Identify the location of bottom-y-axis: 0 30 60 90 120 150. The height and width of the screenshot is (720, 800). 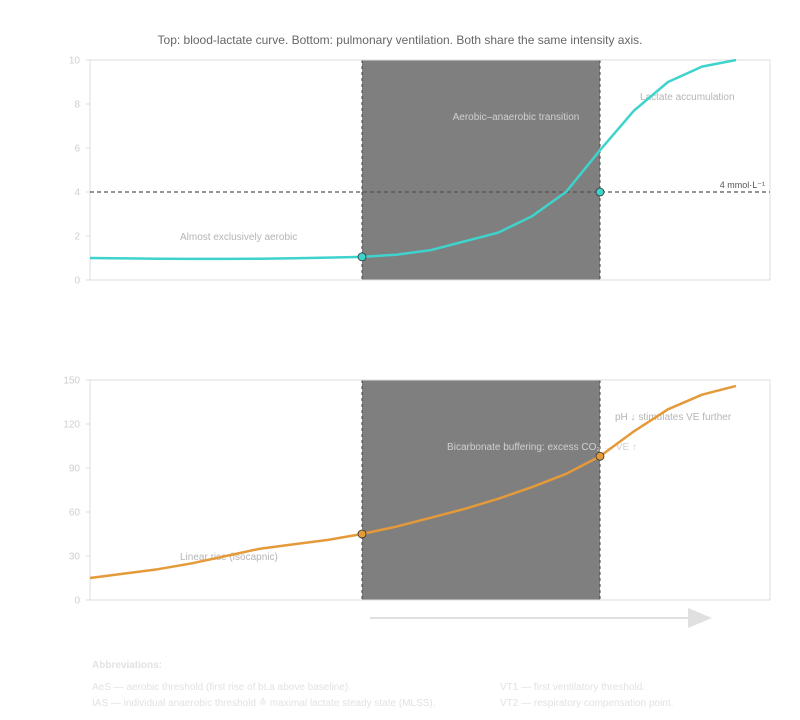
(76, 491).